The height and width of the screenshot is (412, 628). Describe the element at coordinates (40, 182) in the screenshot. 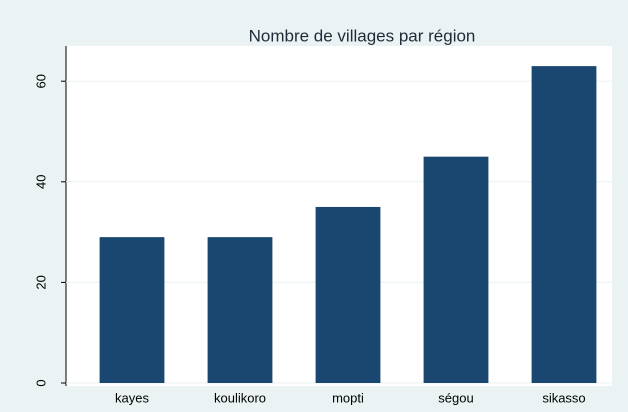

I see `y-tick-label: 40` at that location.